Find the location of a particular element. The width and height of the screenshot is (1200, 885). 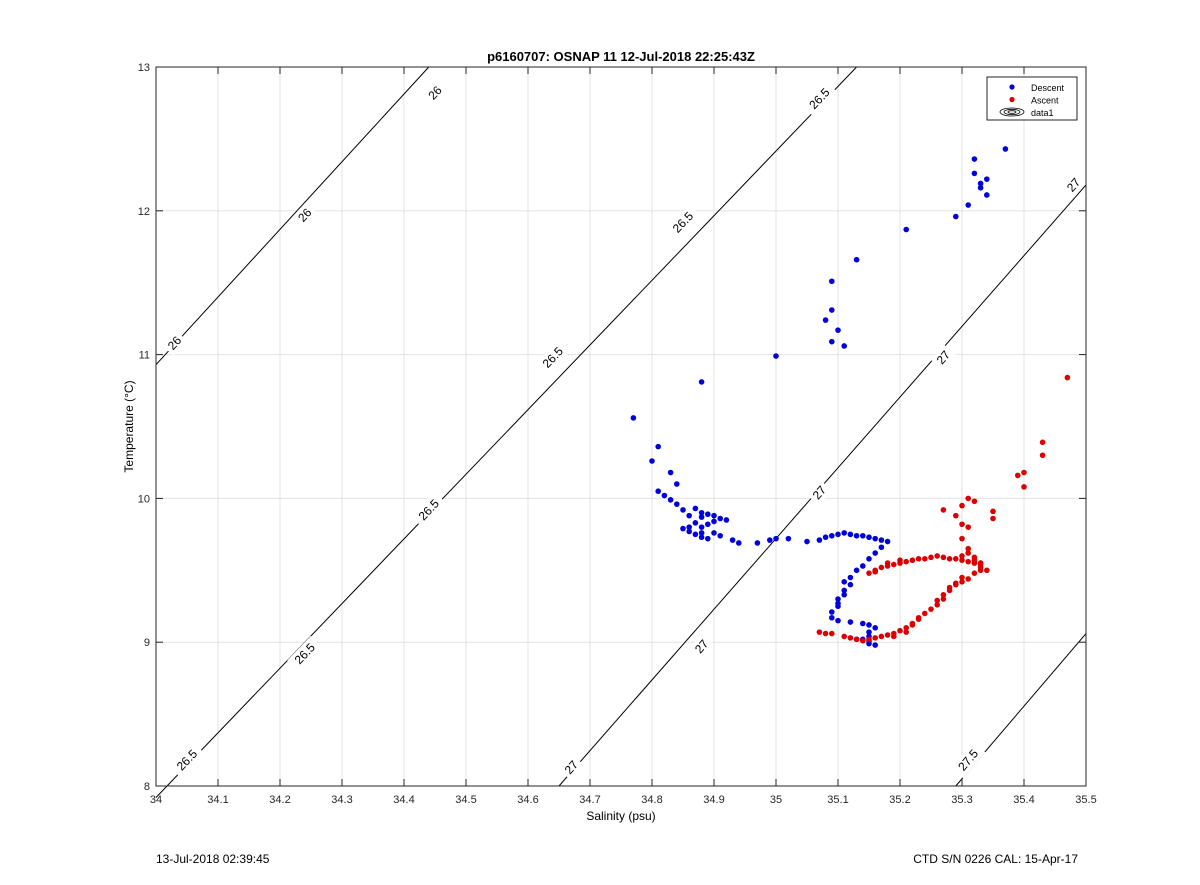

legend: Descent Ascent data1 is located at coordinates (1032, 98).